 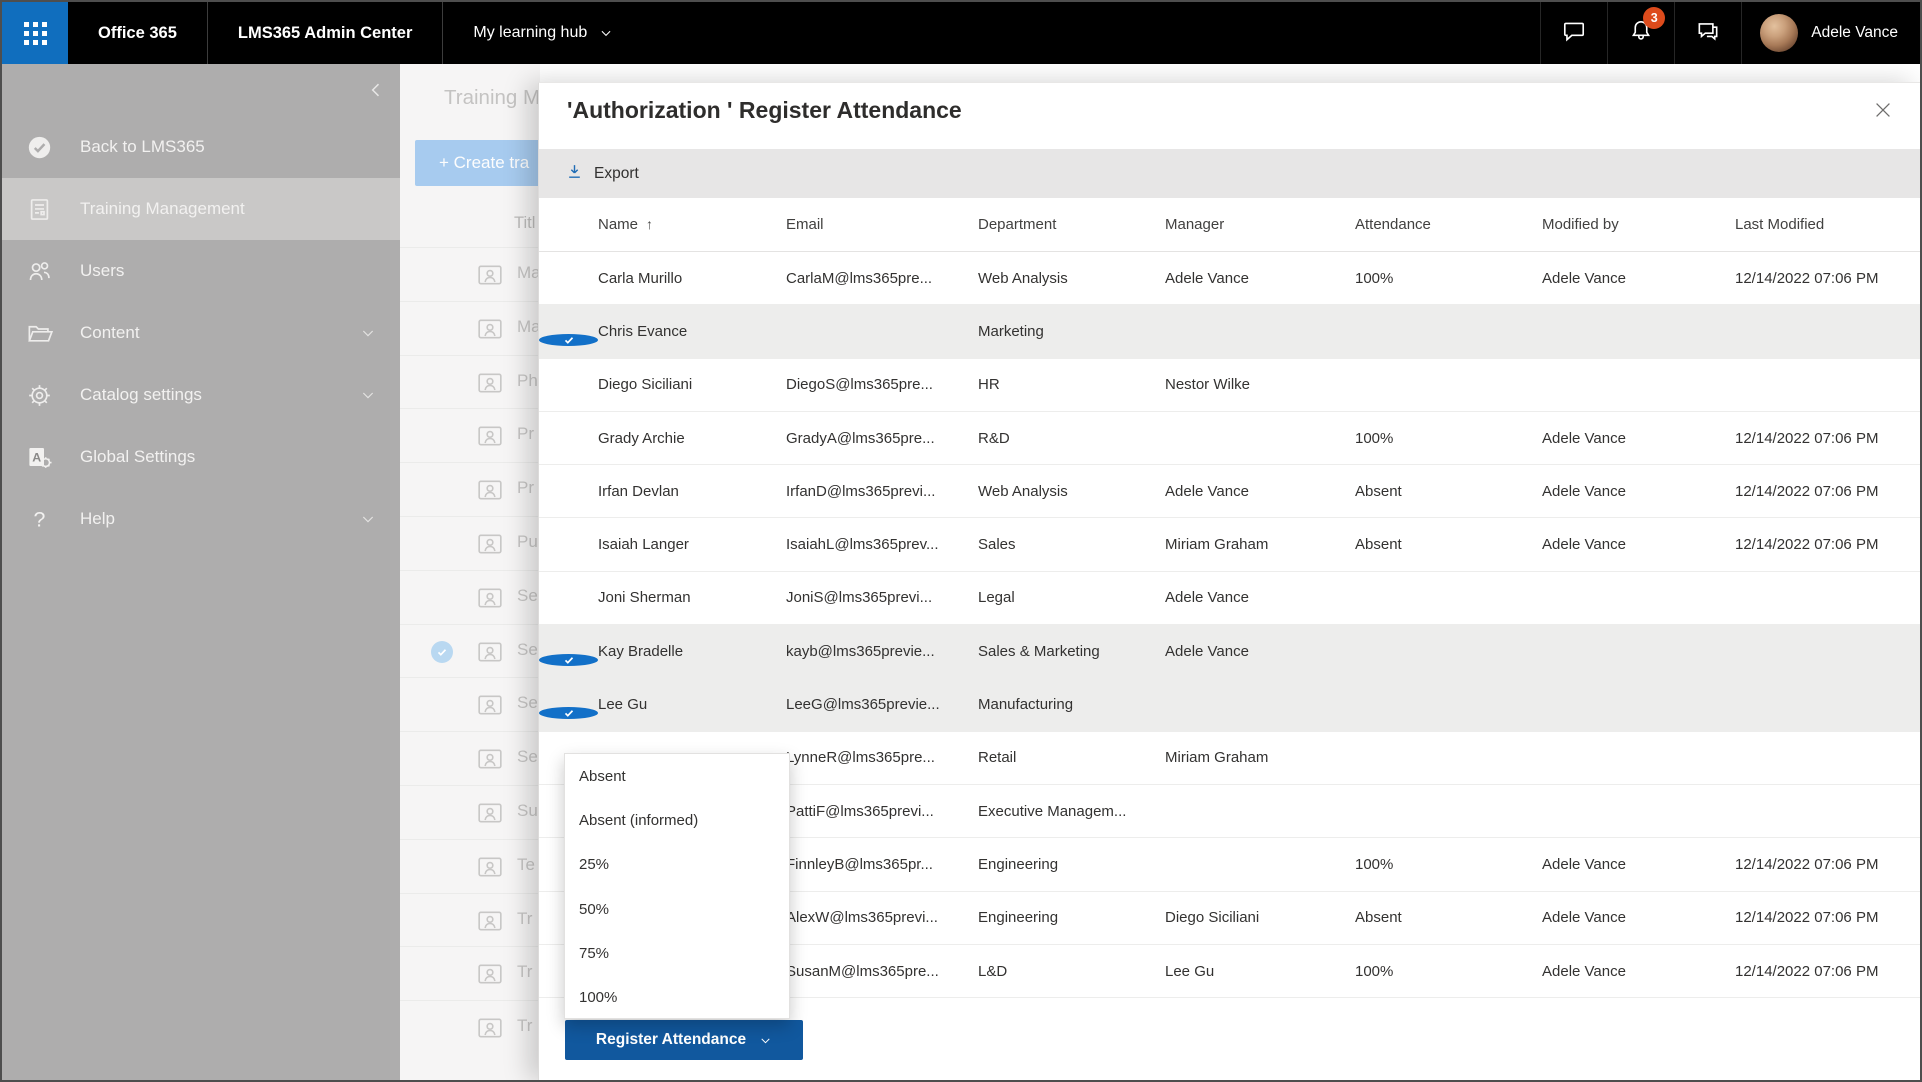 I want to click on sidebar-item-label: Catalog settings, so click(x=141, y=394).